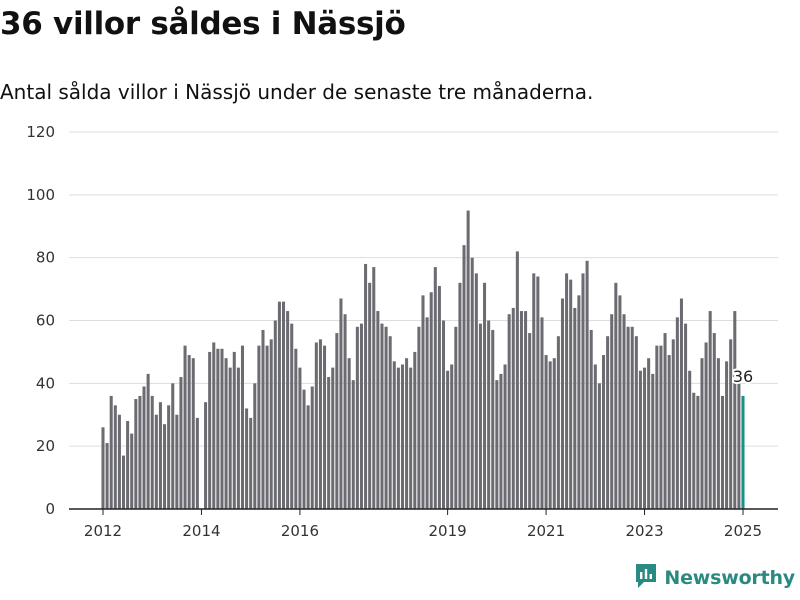 The image size is (800, 600). What do you see at coordinates (40, 195) in the screenshot?
I see `y-tick-label: 100` at bounding box center [40, 195].